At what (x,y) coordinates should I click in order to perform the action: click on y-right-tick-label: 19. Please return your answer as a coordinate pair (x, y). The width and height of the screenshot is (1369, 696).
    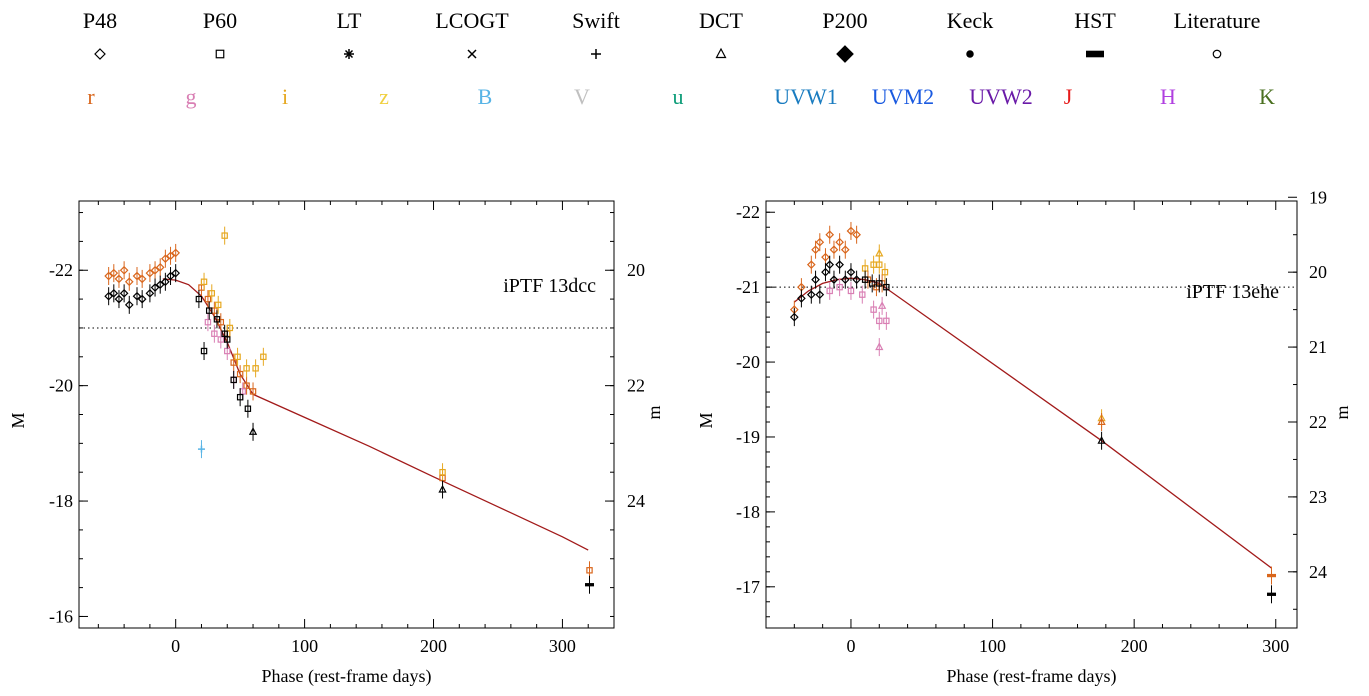
    Looking at the image, I should click on (1318, 197).